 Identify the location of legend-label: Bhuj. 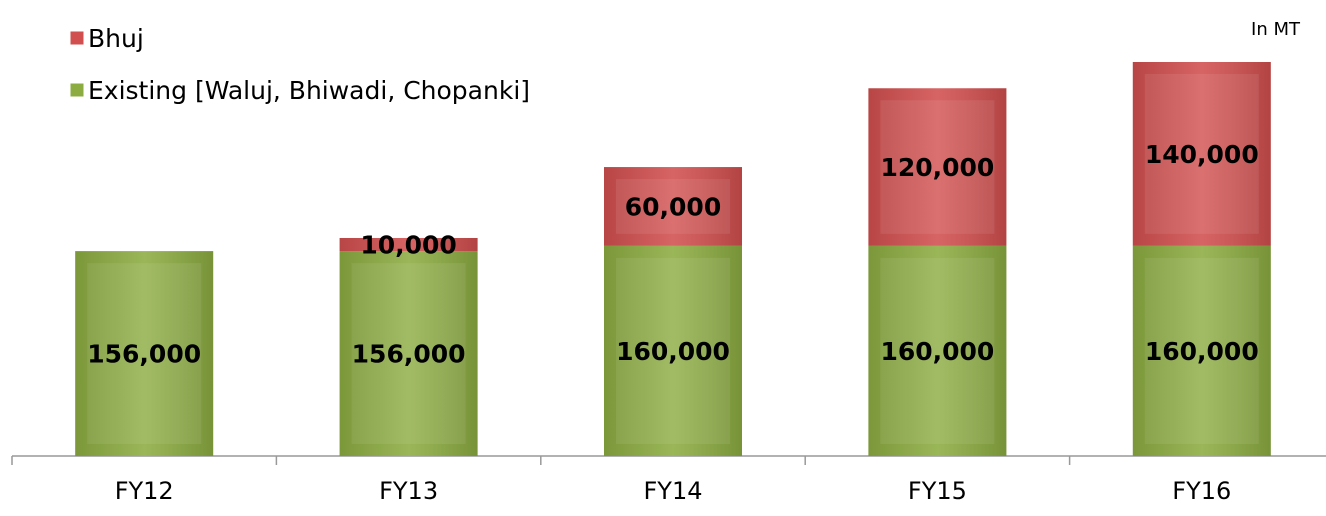
(116, 38).